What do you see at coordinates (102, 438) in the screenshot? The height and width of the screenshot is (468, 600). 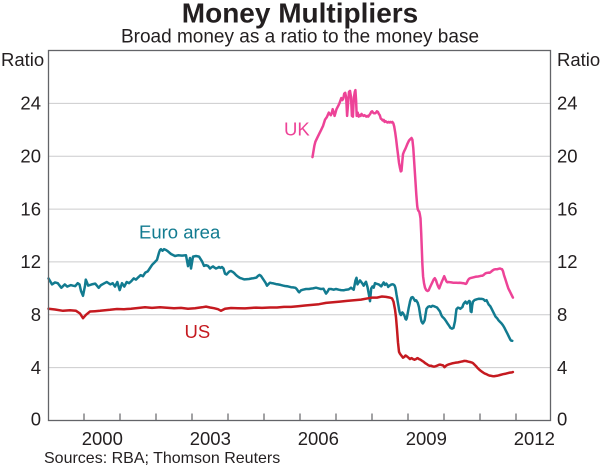 I see `svg-text: 2000` at bounding box center [102, 438].